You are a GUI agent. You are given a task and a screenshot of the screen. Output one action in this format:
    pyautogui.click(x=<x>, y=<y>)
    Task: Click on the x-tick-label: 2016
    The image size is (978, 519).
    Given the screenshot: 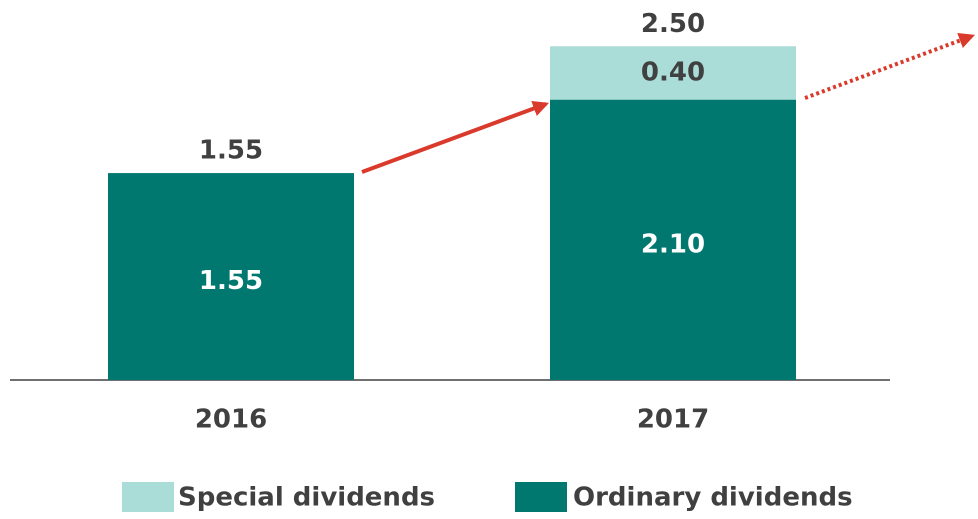 What is the action you would take?
    pyautogui.click(x=231, y=420)
    